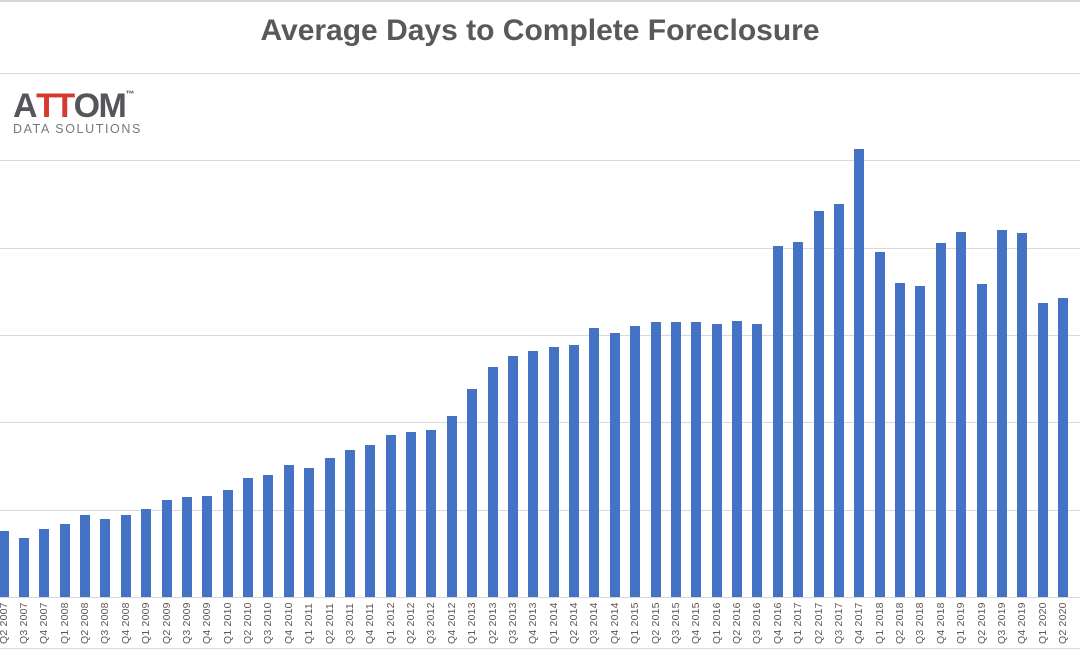 This screenshot has height=655, width=1080. Describe the element at coordinates (25, 106) in the screenshot. I see `logo-letter-a: A` at that location.